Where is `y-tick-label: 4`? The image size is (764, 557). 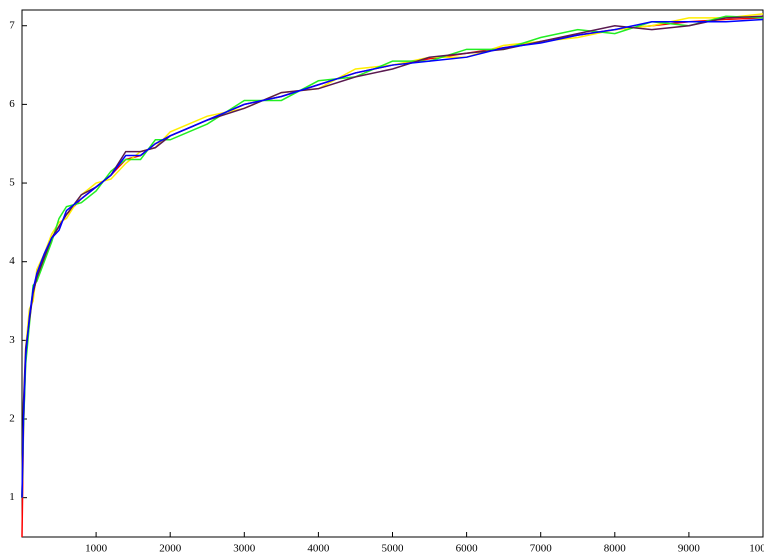
y-tick-label: 4 is located at coordinates (12, 261).